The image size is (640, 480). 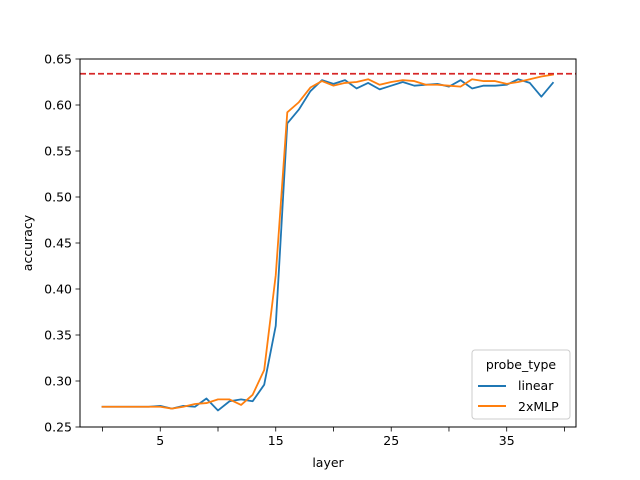 What do you see at coordinates (58, 59) in the screenshot?
I see `y-tick-label: 0.65` at bounding box center [58, 59].